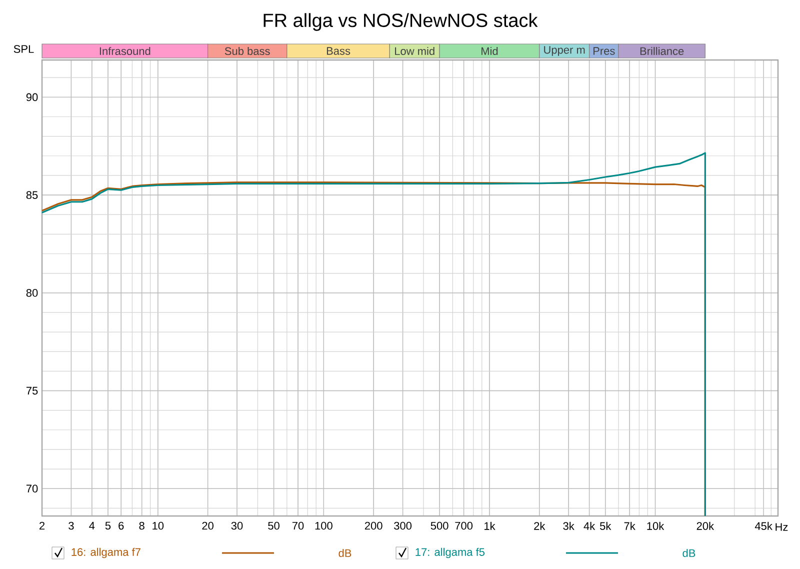 The image size is (800, 569). What do you see at coordinates (32, 97) in the screenshot?
I see `y-tick-label: 90` at bounding box center [32, 97].